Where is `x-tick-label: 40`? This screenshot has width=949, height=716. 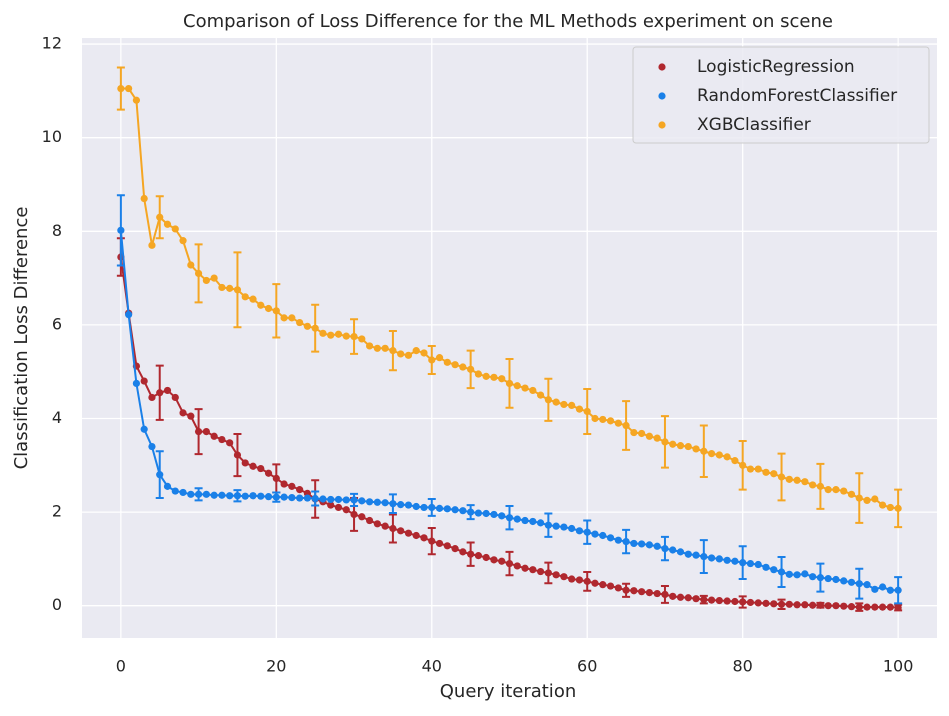 x-tick-label: 40 is located at coordinates (432, 666).